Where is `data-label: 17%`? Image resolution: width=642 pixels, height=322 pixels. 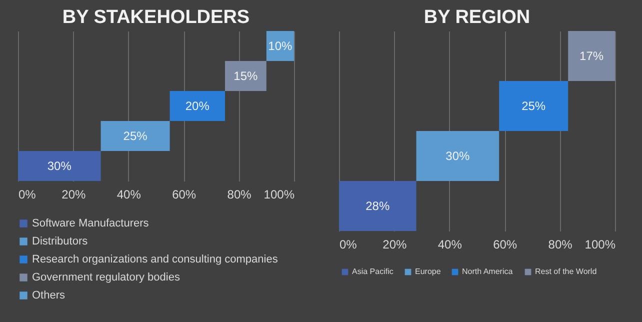 data-label: 17% is located at coordinates (592, 56).